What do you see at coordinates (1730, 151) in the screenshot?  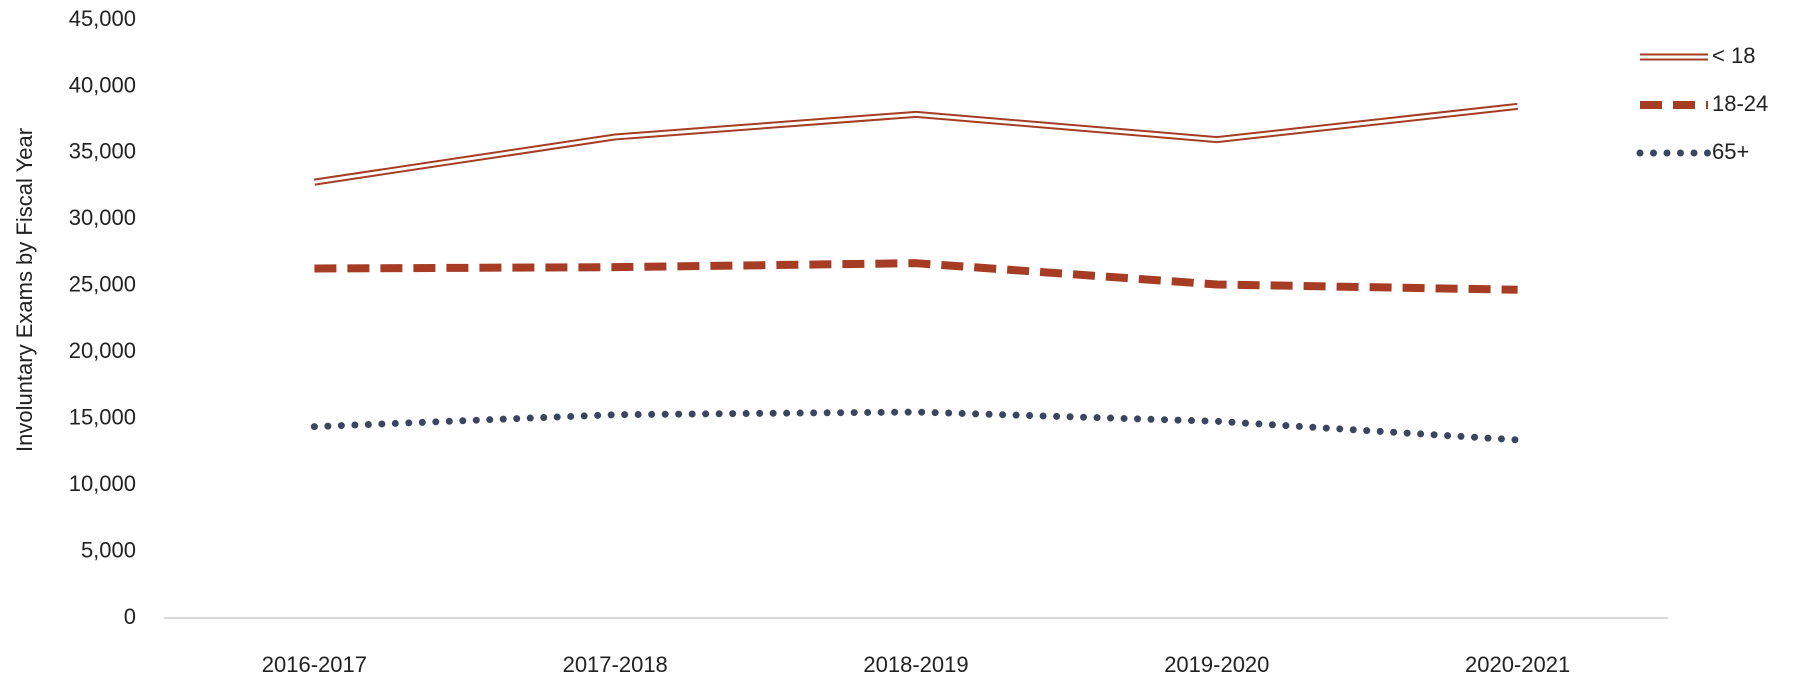 I see `legend-label: 65+` at bounding box center [1730, 151].